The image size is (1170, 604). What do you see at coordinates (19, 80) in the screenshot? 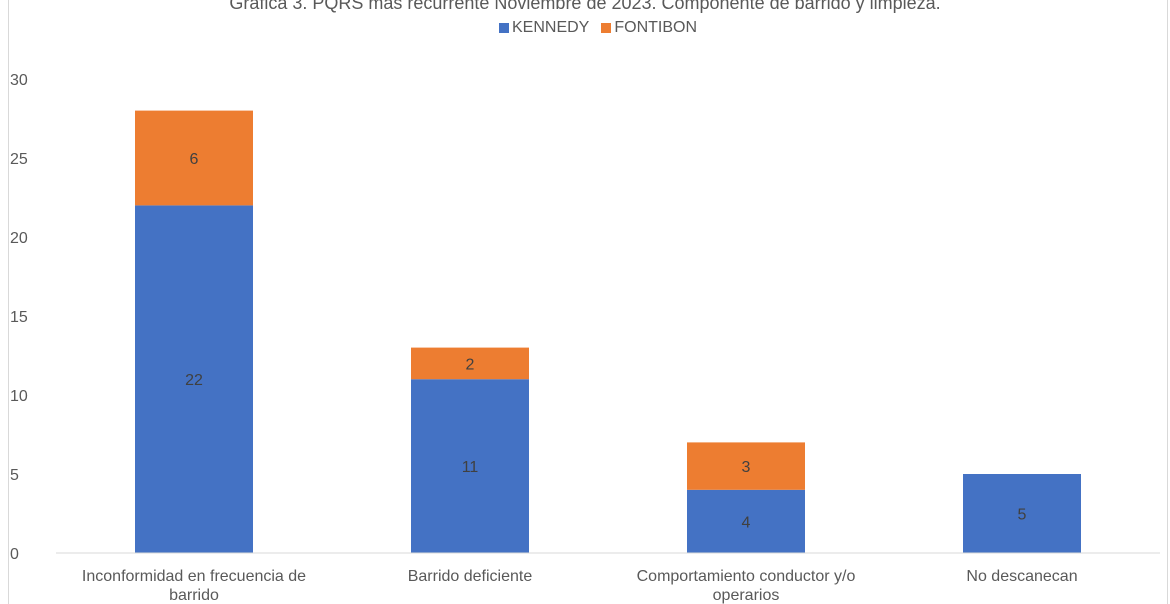
I see `y-tick-label: 30` at bounding box center [19, 80].